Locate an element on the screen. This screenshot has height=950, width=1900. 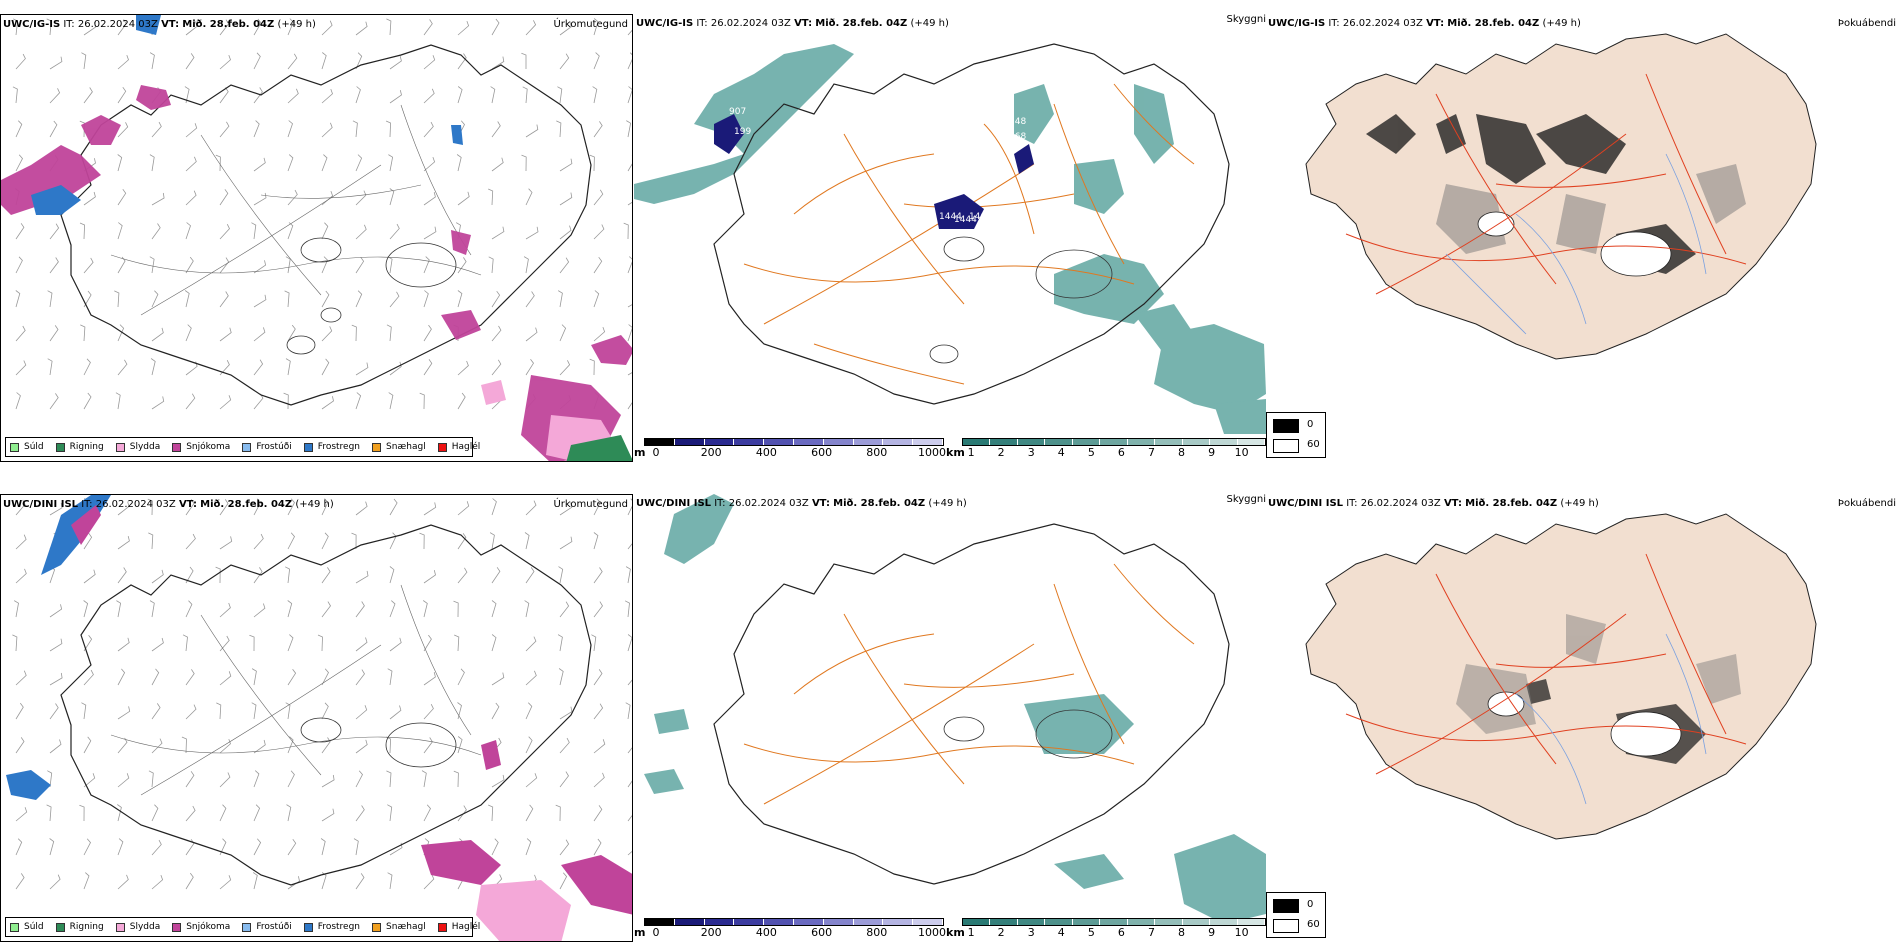
tick-label: 9 is located at coordinates (1212, 452).